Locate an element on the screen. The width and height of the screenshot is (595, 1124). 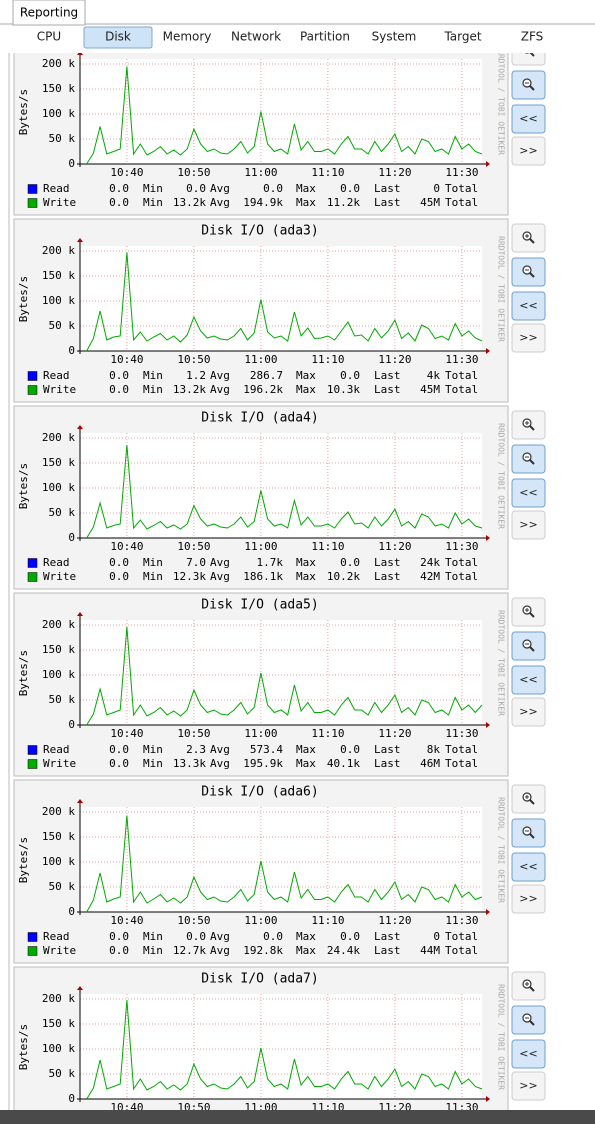
x-tick-label: 11:30 is located at coordinates (461, 172).